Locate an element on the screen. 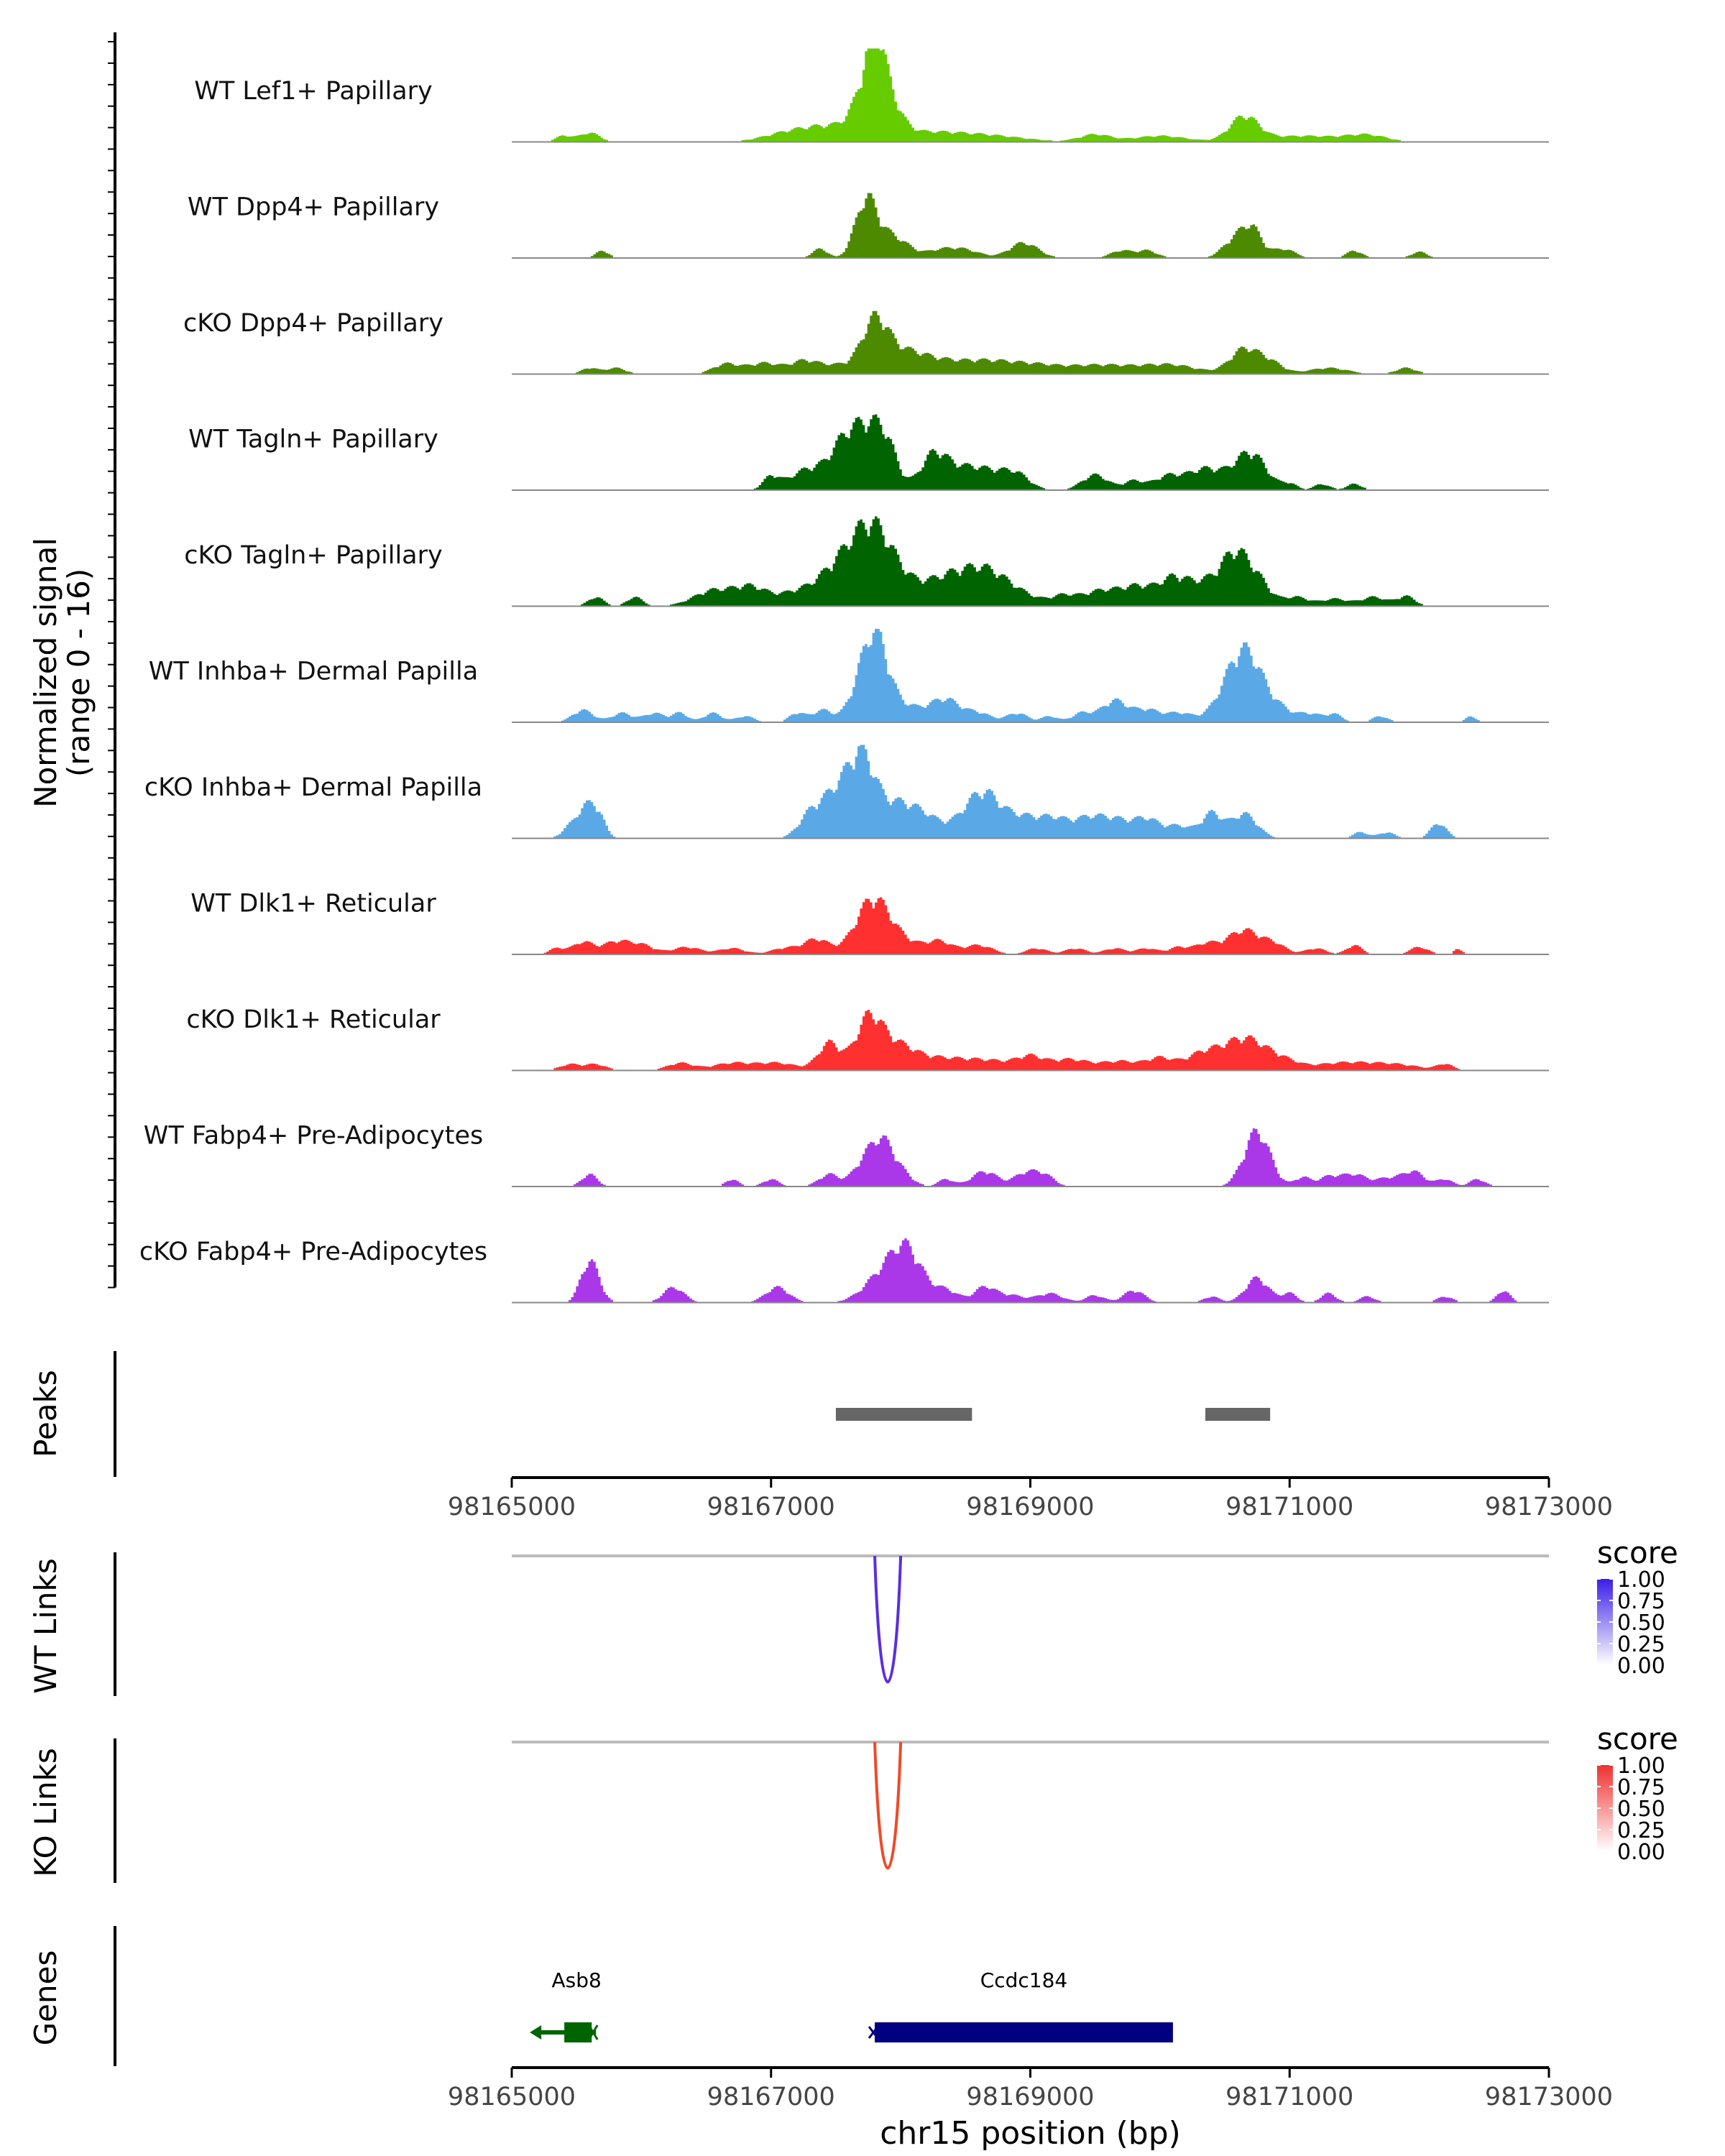 The image size is (1725, 2156). x-axis-upper: 98165000 98167000 98169000 98171000 98173000 is located at coordinates (1030, 1499).